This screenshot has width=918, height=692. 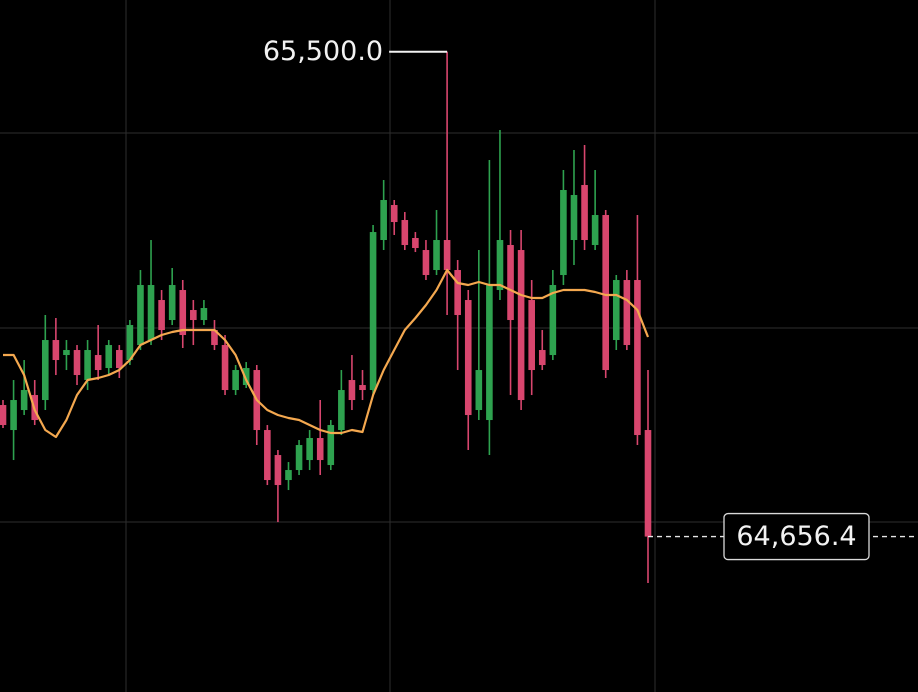 I want to click on last-price-label: 64,656.4, so click(x=796, y=536).